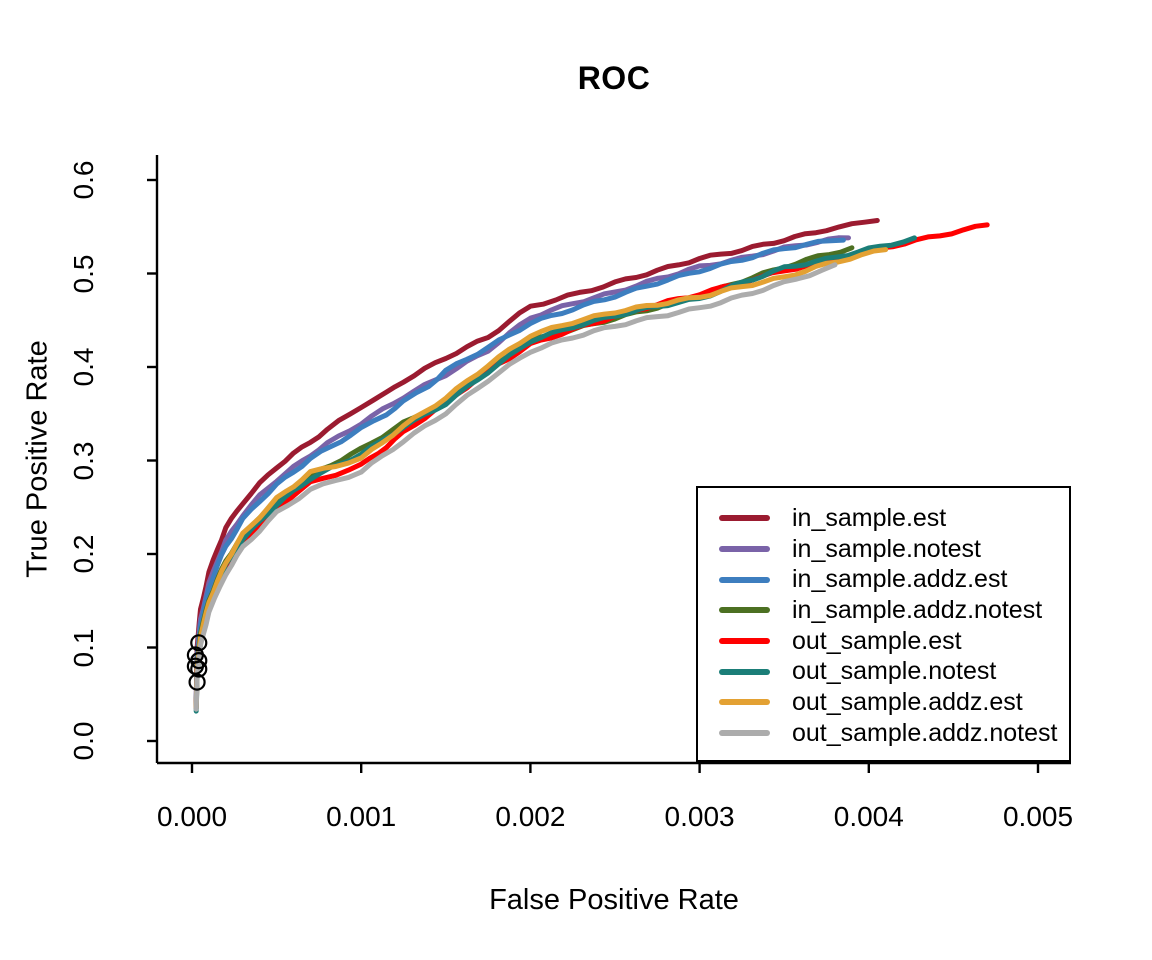 This screenshot has height=960, width=1152. I want to click on legend-item: out_sample.addz.notest, so click(894, 733).